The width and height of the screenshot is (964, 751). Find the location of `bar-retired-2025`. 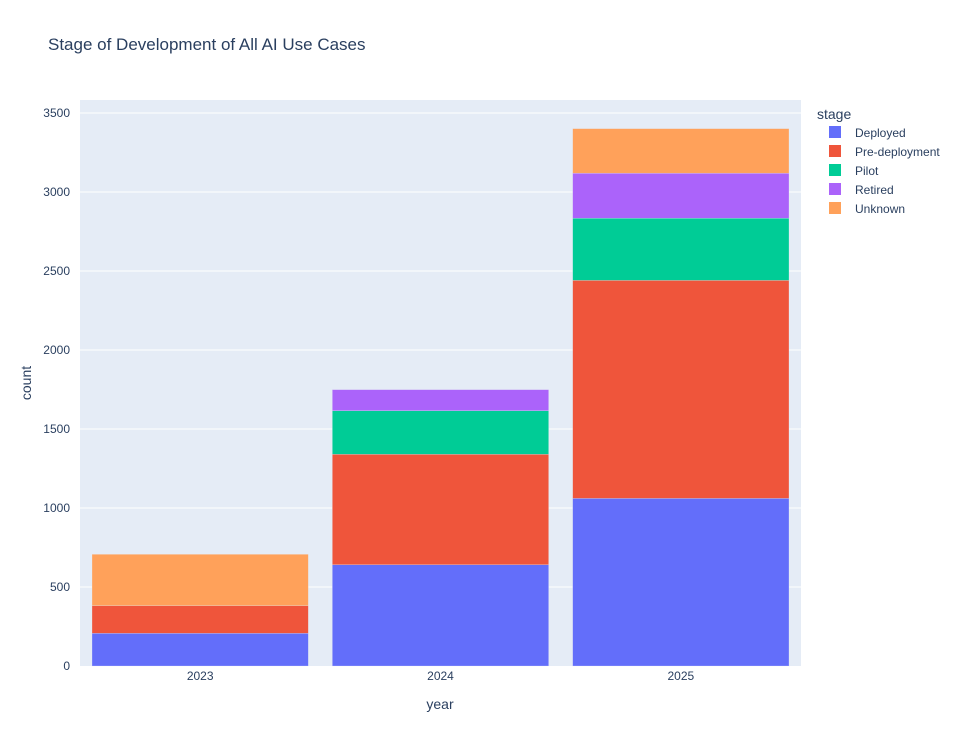

bar-retired-2025 is located at coordinates (681, 195).